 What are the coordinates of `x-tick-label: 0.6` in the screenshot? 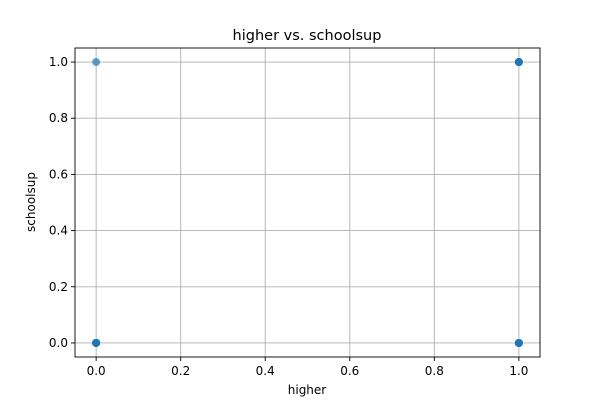 It's located at (349, 371).